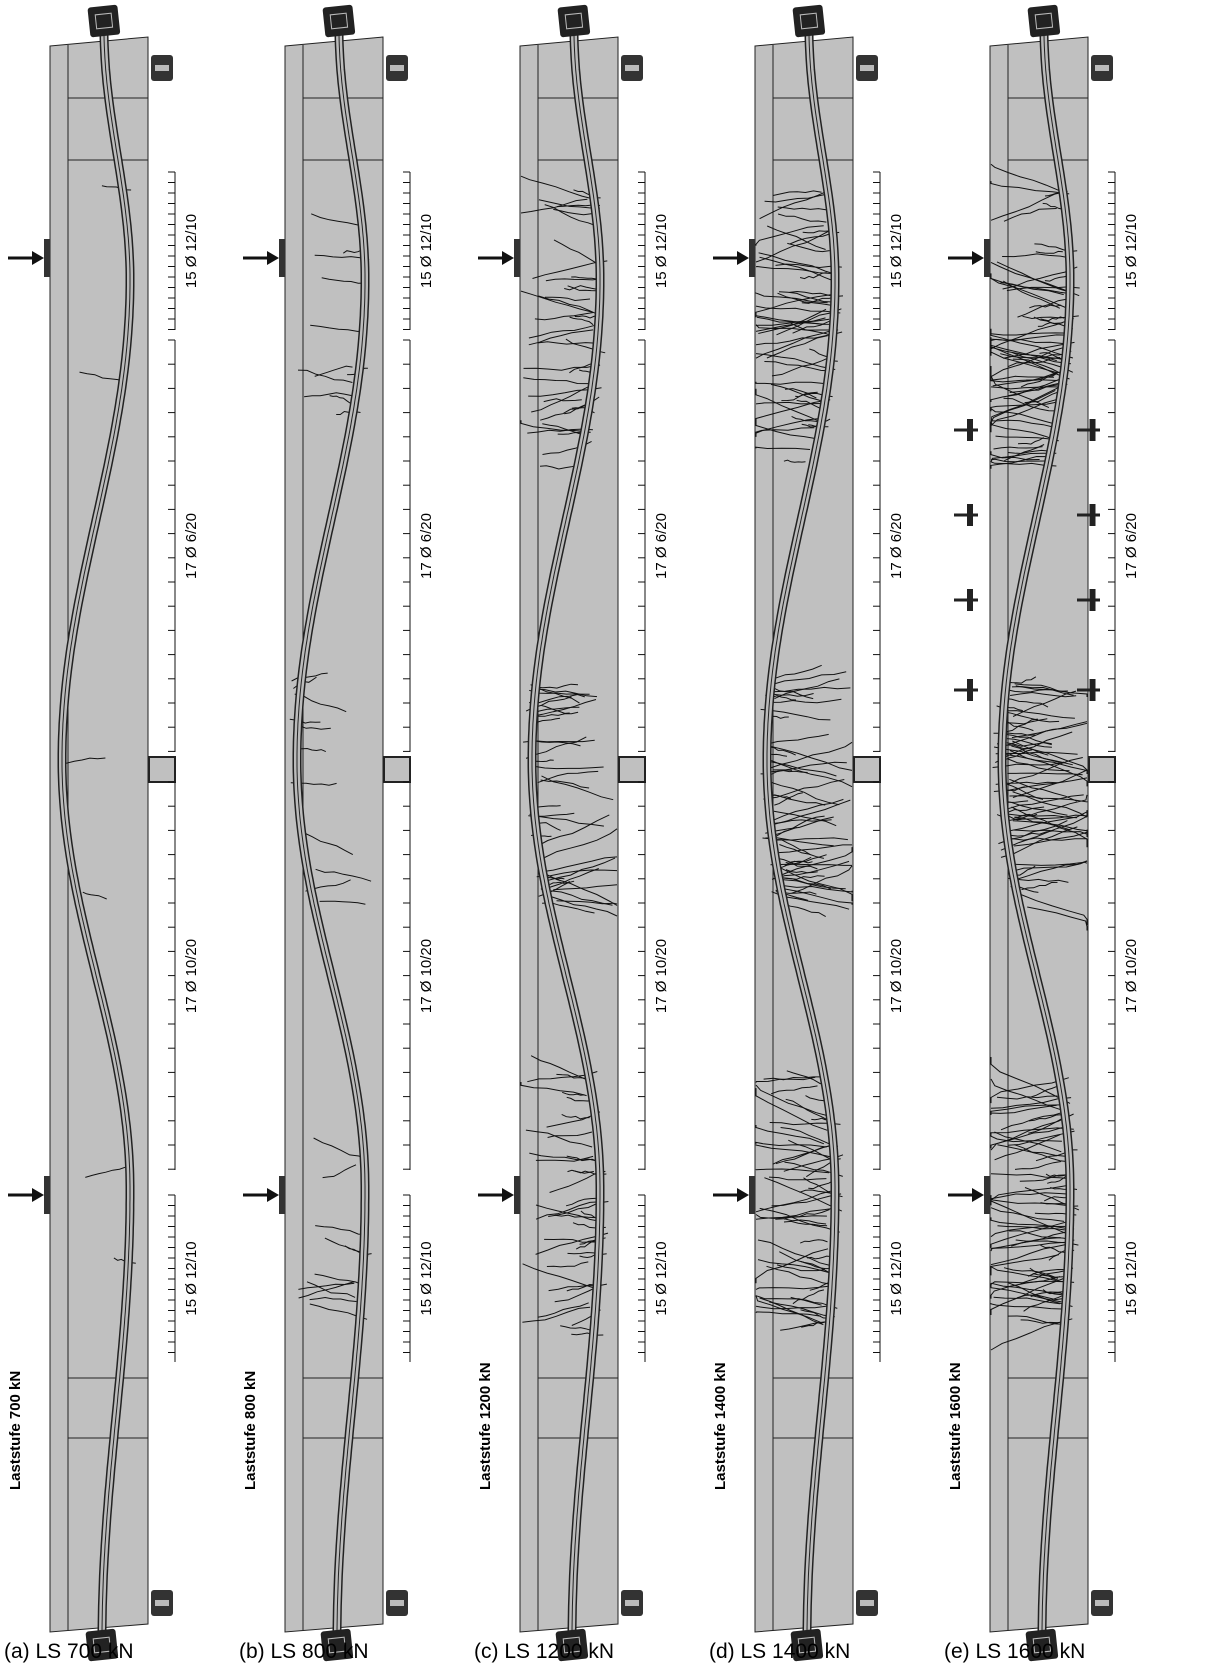 This screenshot has height=1668, width=1219. I want to click on load-step-label: Laststufe 800 kN, so click(250, 1430).